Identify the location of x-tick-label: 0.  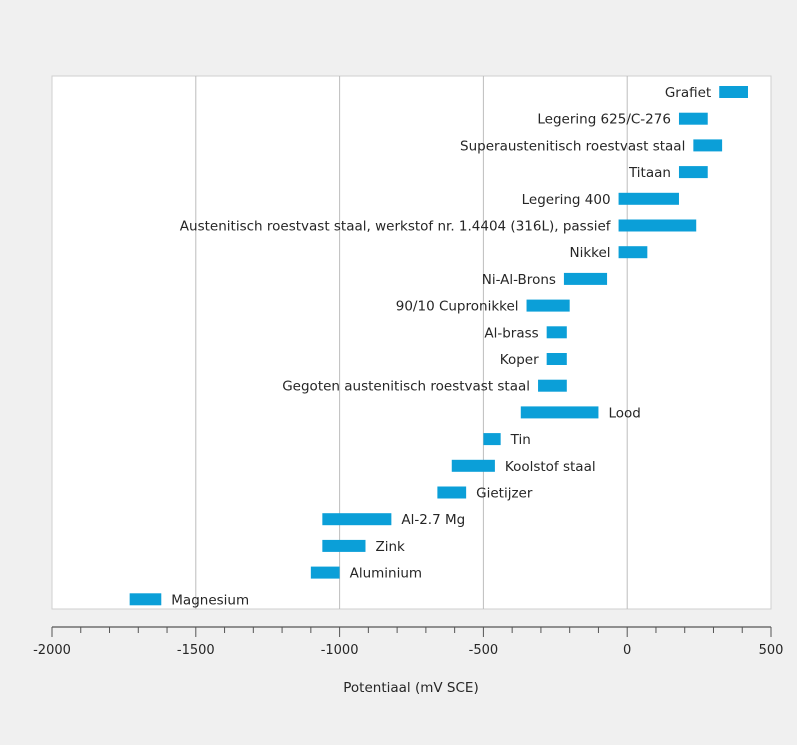
(627, 650).